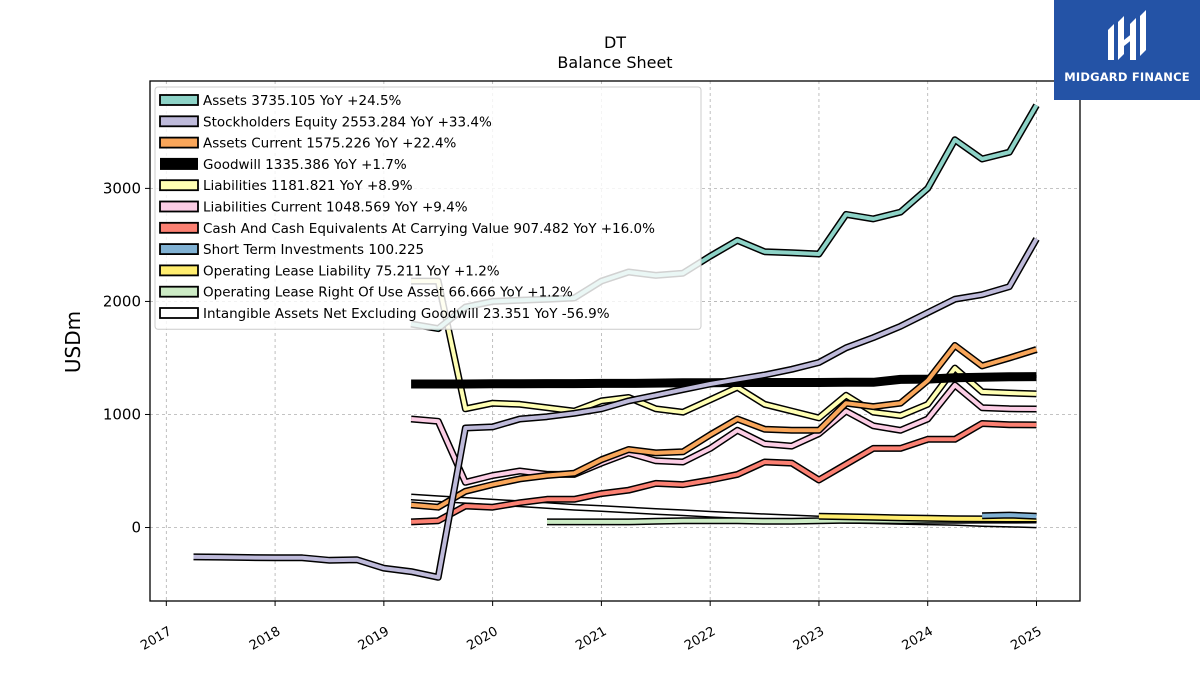 Image resolution: width=1200 pixels, height=675 pixels. Describe the element at coordinates (136, 528) in the screenshot. I see `y-tick-label: 0` at that location.